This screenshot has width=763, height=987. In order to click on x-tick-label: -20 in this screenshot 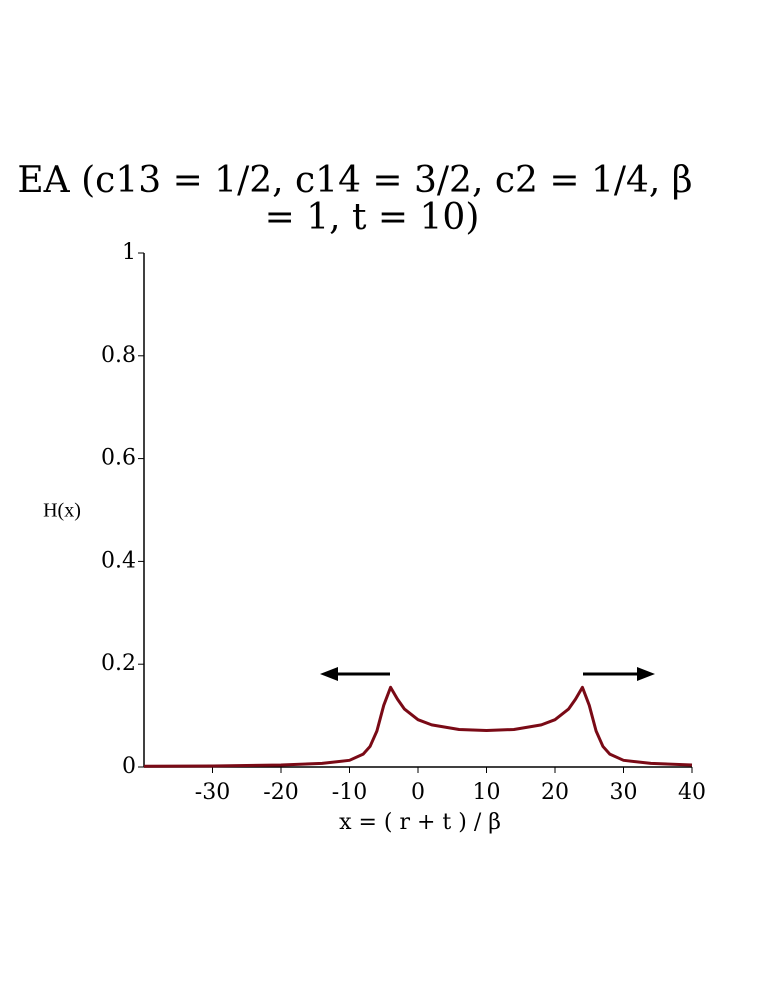, I will do `click(280, 792)`.